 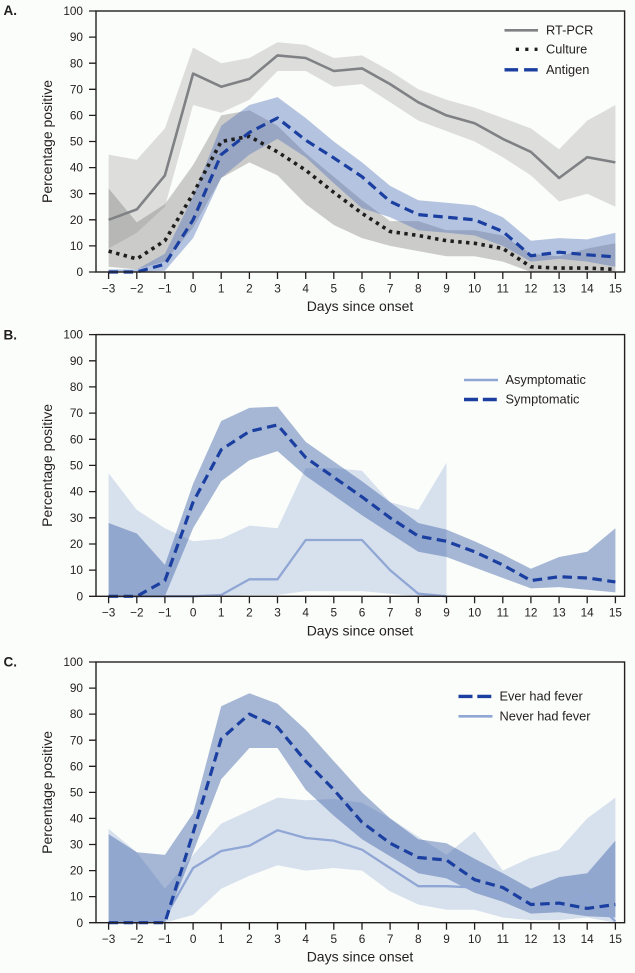 I want to click on svg-text: Antigen, so click(x=567, y=69).